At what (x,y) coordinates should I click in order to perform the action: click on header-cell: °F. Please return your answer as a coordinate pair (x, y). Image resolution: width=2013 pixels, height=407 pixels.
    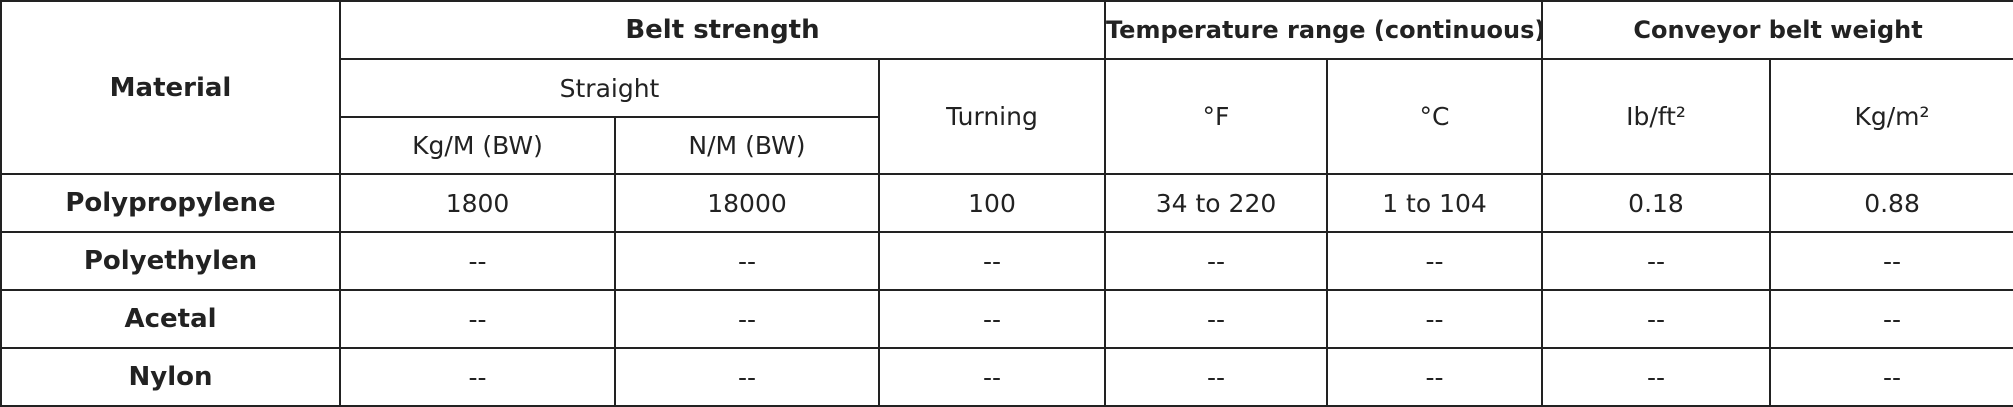
    Looking at the image, I should click on (1216, 116).